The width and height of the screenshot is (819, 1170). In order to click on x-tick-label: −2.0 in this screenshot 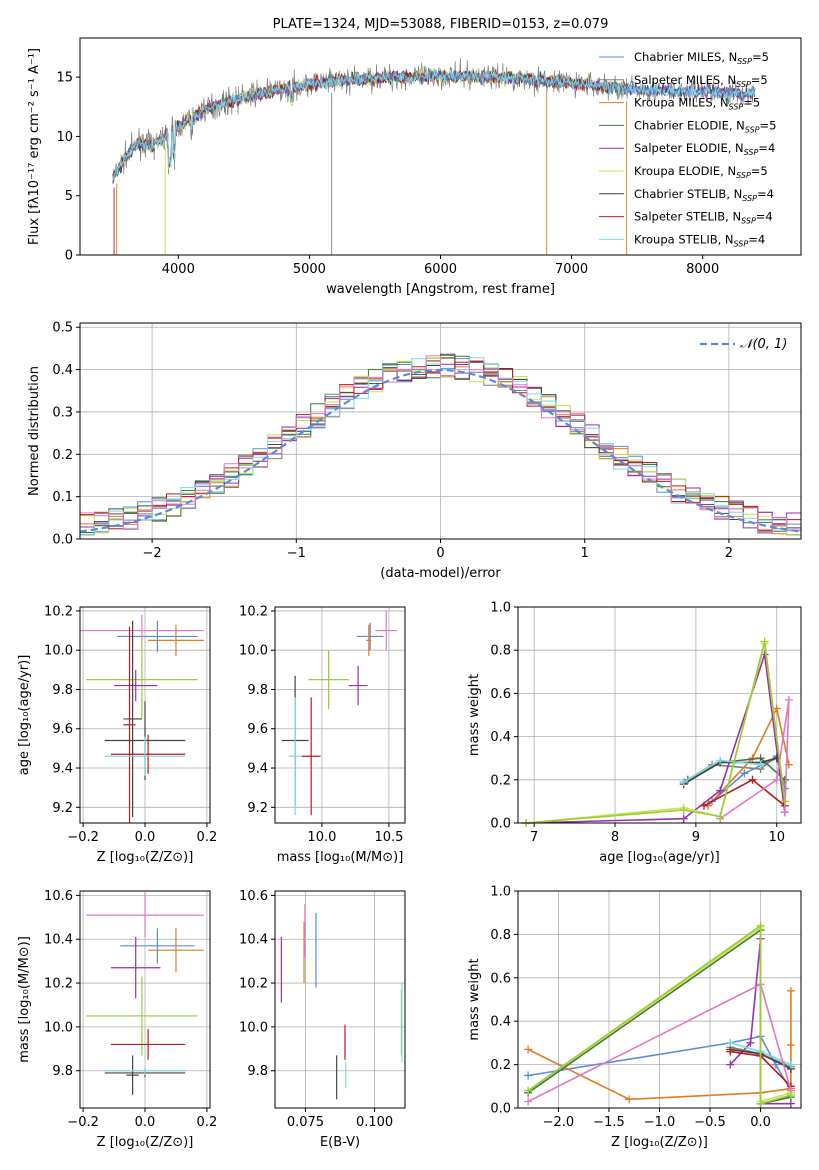, I will do `click(559, 1122)`.